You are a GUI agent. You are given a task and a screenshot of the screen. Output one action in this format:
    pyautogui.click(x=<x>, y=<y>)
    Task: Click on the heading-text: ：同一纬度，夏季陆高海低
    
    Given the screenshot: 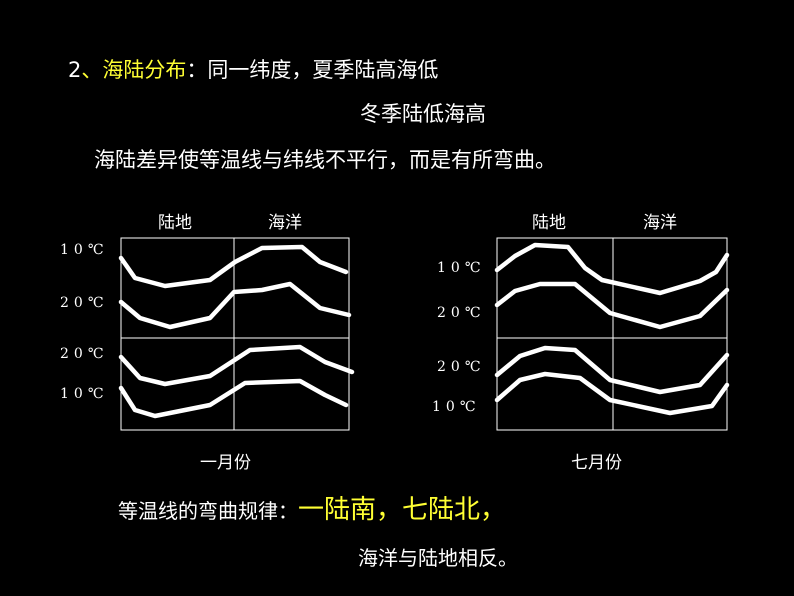 What is the action you would take?
    pyautogui.click(x=312, y=70)
    